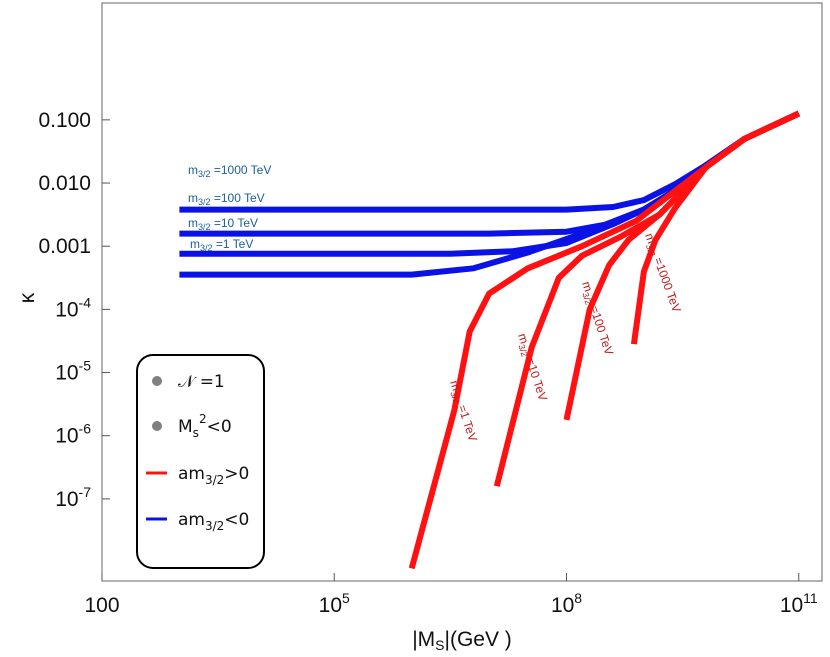  What do you see at coordinates (566, 603) in the screenshot?
I see `x-tick-label: 10⁸` at bounding box center [566, 603].